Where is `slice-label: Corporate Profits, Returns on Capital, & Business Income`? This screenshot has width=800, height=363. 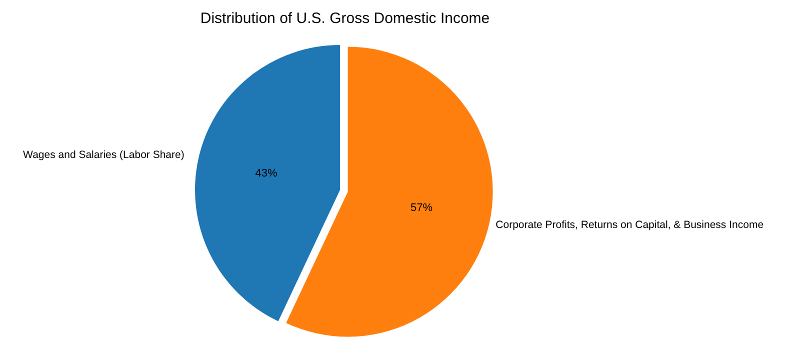 slice-label: Corporate Profits, Returns on Capital, & Business Income is located at coordinates (630, 224).